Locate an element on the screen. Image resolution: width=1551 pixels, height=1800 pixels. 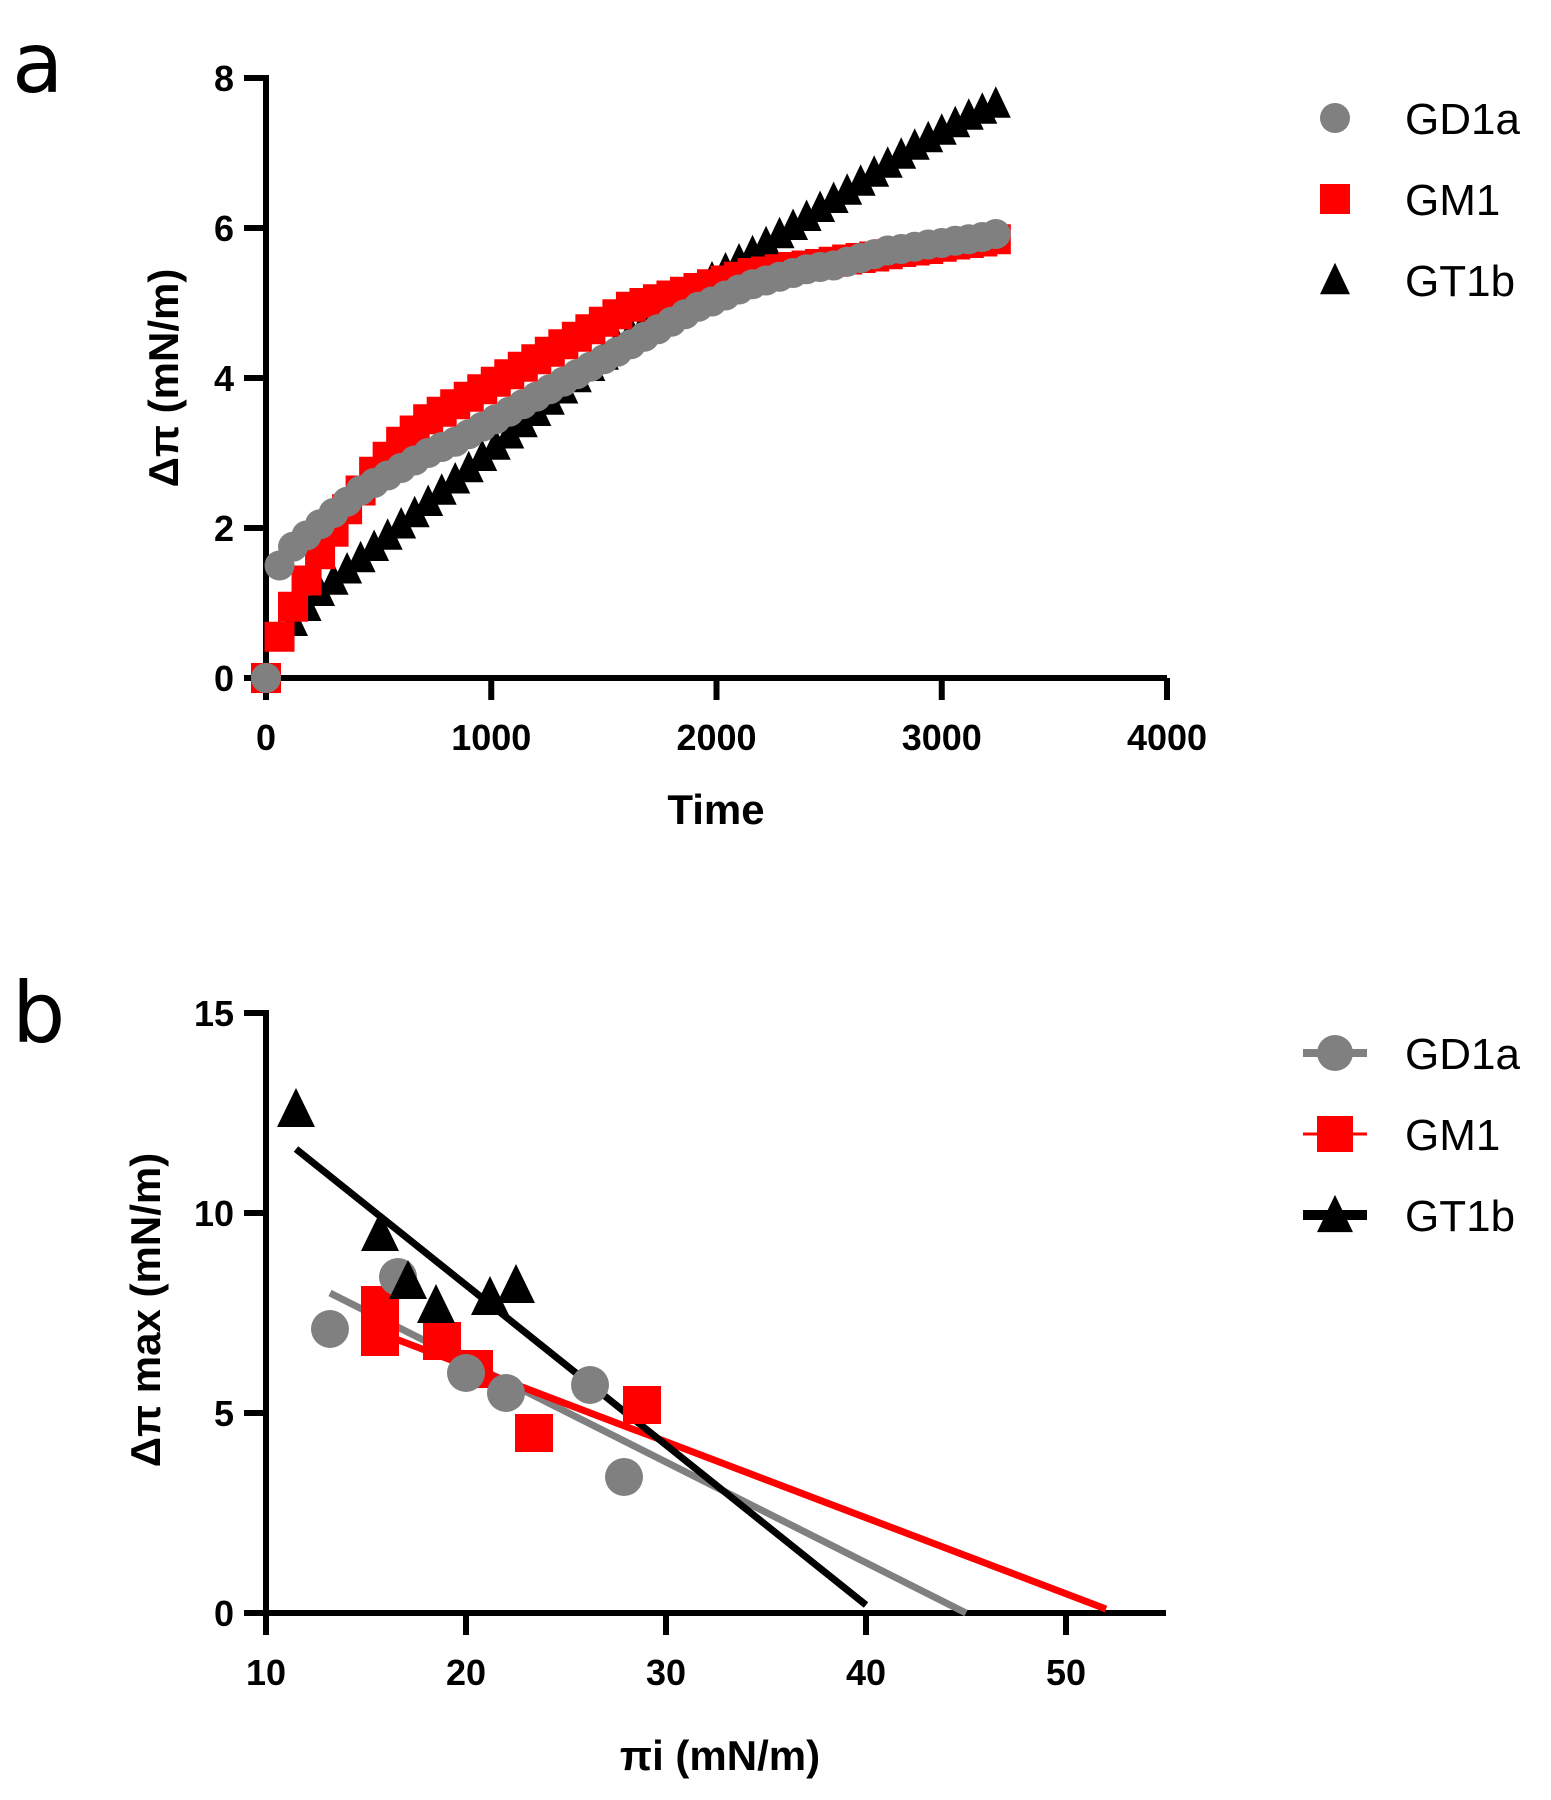
legend-label: GM1 is located at coordinates (1452, 200).